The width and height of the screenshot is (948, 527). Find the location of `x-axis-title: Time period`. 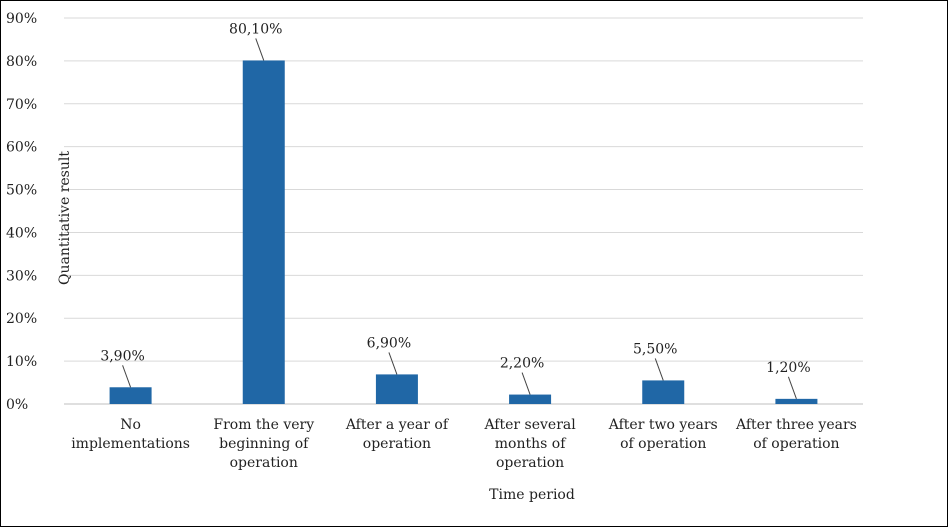

x-axis-title: Time period is located at coordinates (532, 495).